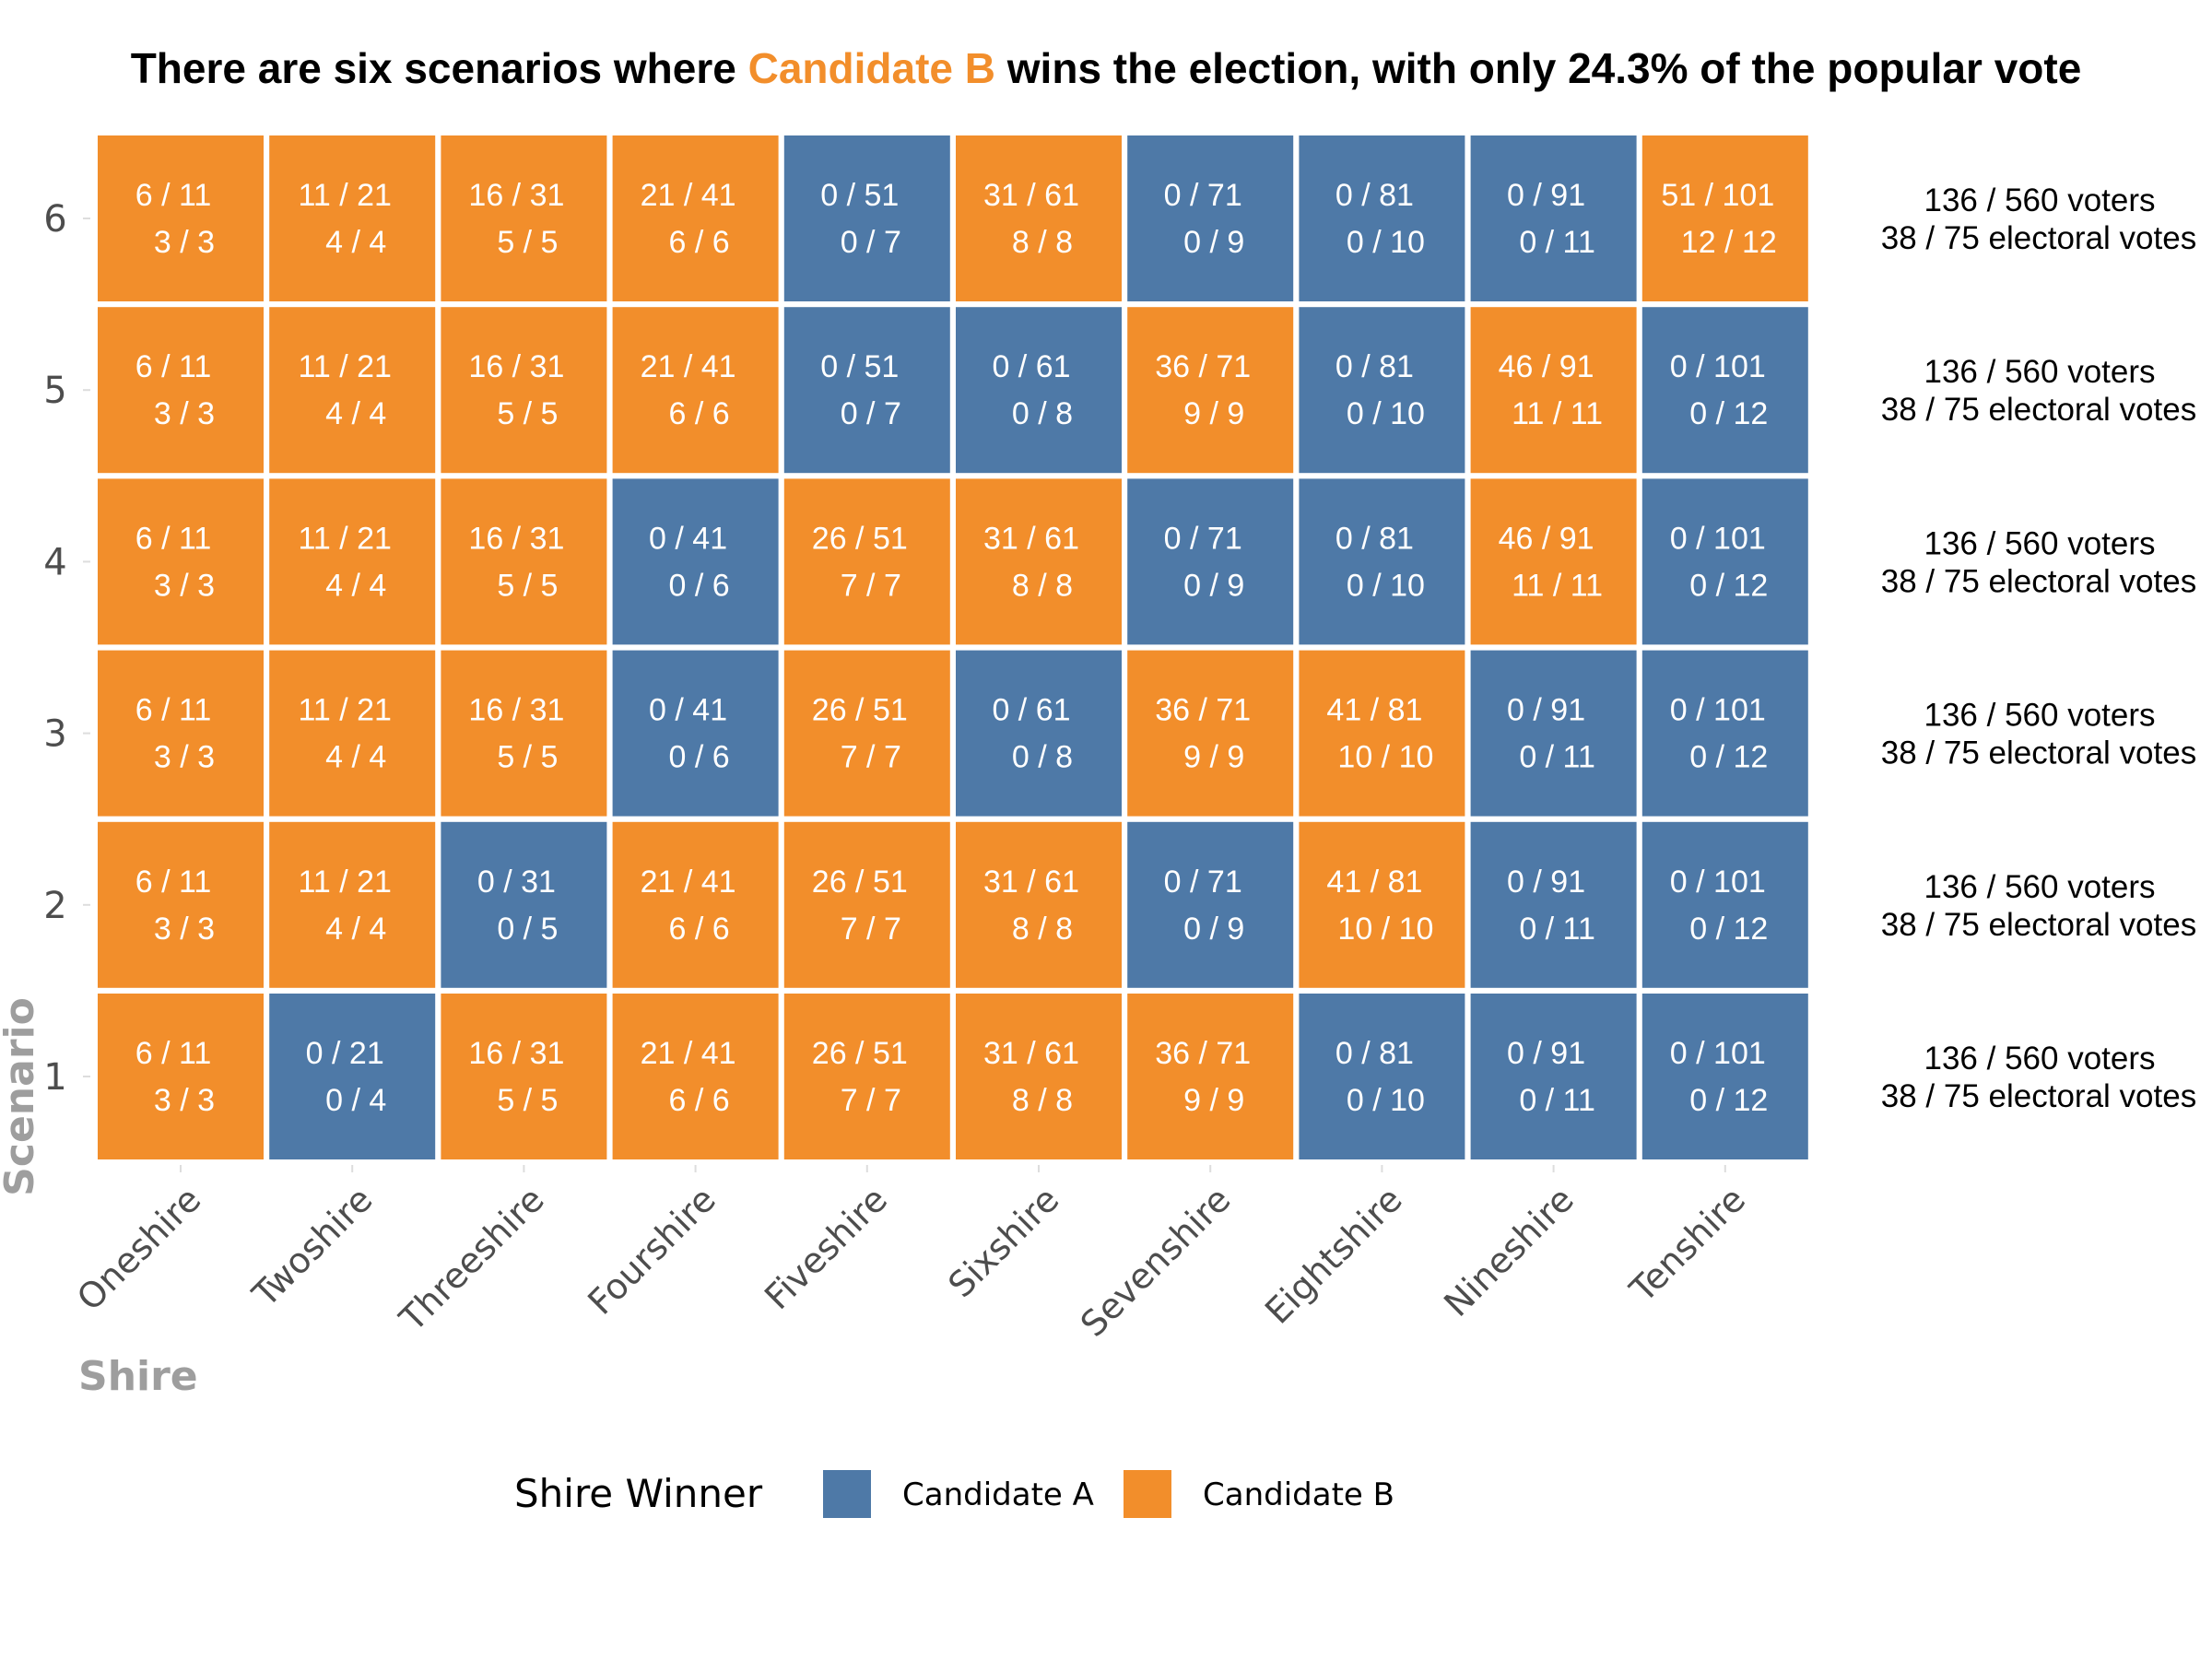 The height and width of the screenshot is (1659, 2212). Describe the element at coordinates (1546, 538) in the screenshot. I see `cell-voters-label: 46 / 91` at that location.